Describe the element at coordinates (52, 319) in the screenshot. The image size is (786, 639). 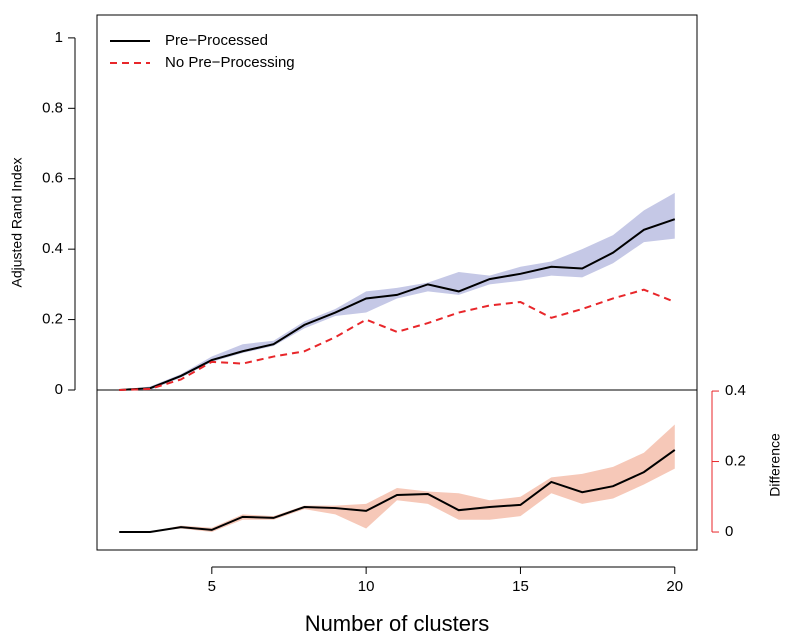
I see `y-tick-label: 0.2` at that location.